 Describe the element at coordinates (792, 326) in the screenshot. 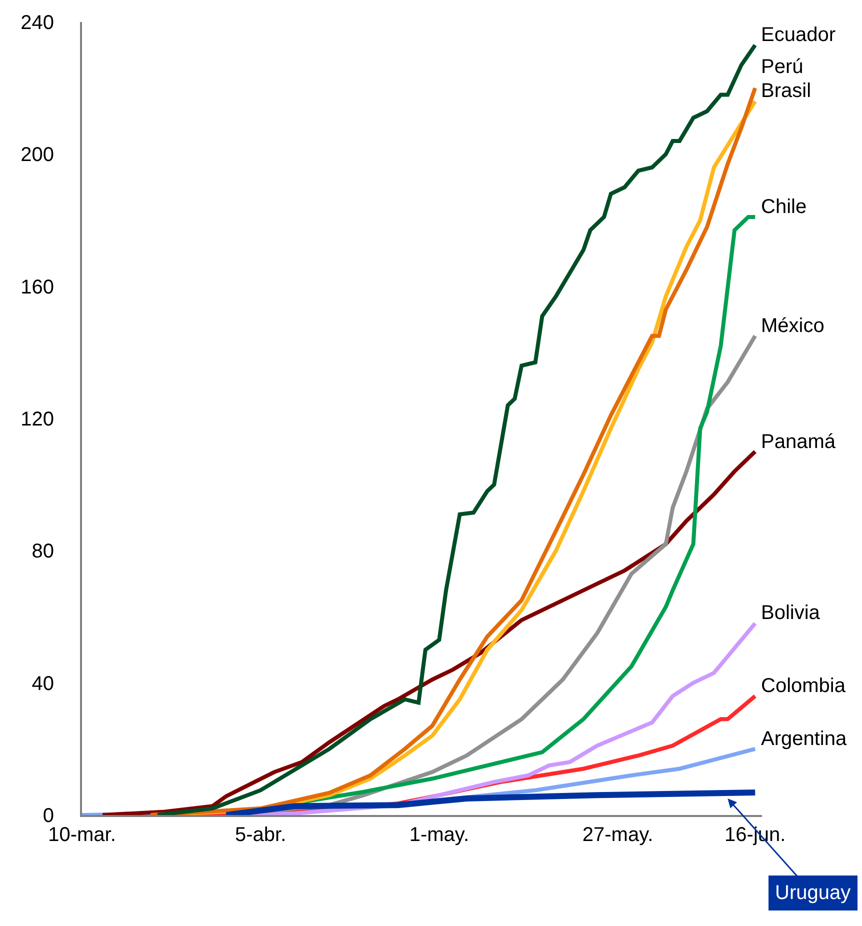

I see `series-label: México` at that location.